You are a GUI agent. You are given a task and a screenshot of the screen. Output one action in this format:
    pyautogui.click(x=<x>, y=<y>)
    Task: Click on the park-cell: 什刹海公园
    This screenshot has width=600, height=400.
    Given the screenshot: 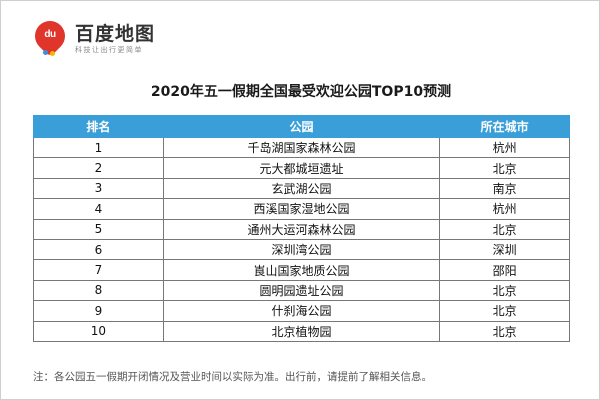 What is the action you would take?
    pyautogui.click(x=301, y=311)
    